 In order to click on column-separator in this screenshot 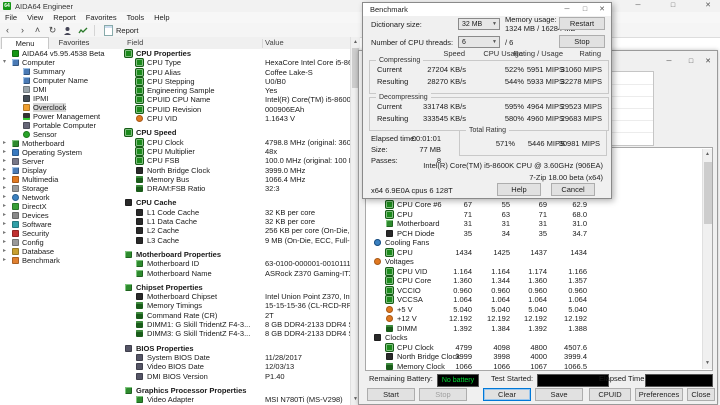, I will do `click(262, 43)`.